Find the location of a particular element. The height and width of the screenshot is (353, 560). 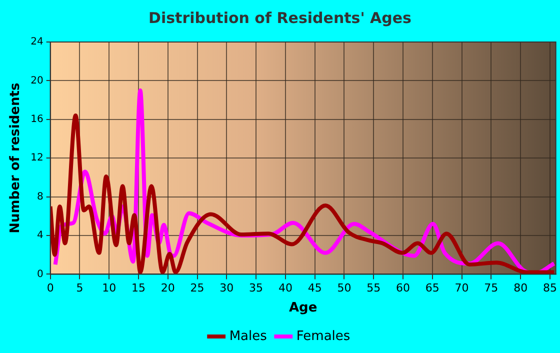

y-tick-label: 24 is located at coordinates (37, 42).